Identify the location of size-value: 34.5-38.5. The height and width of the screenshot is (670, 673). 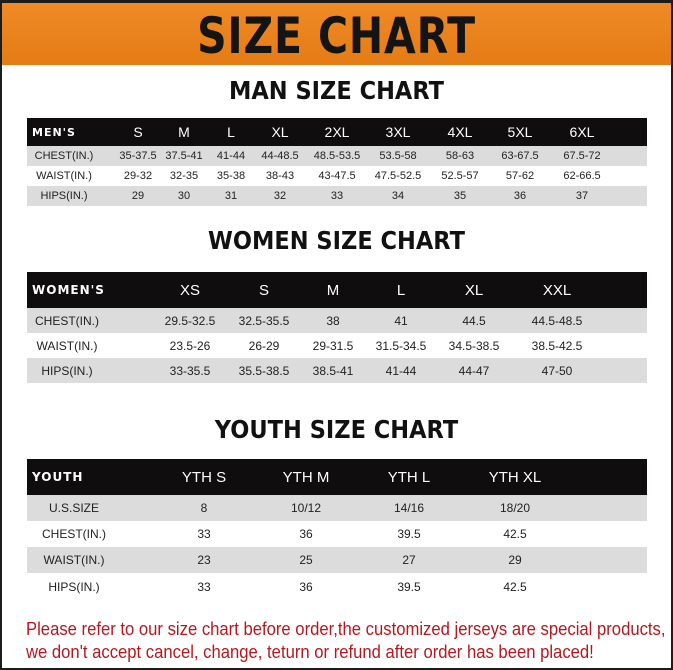
(474, 345).